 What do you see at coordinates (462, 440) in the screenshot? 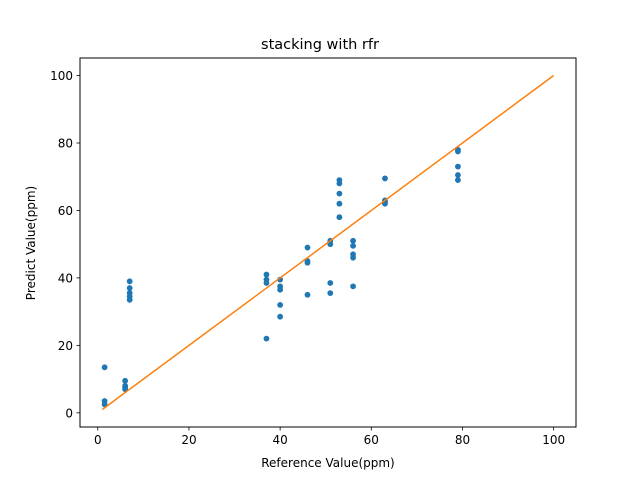
I see `x-tick-label: 80` at bounding box center [462, 440].